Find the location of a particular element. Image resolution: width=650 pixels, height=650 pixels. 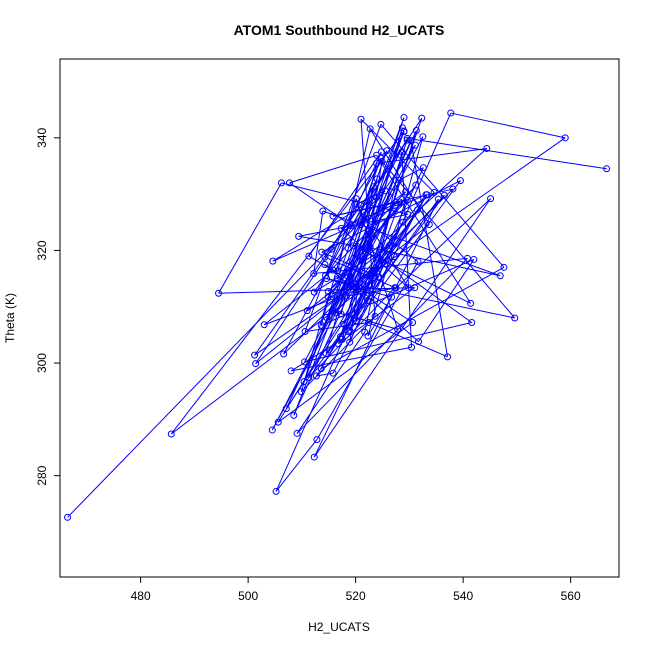

x-axis-label: H2_UCATS is located at coordinates (339, 627).